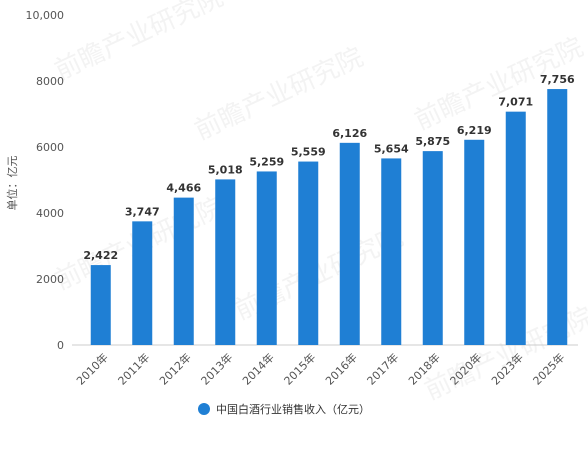 This screenshot has height=449, width=588. I want to click on y-tick-label: 0, so click(60, 345).